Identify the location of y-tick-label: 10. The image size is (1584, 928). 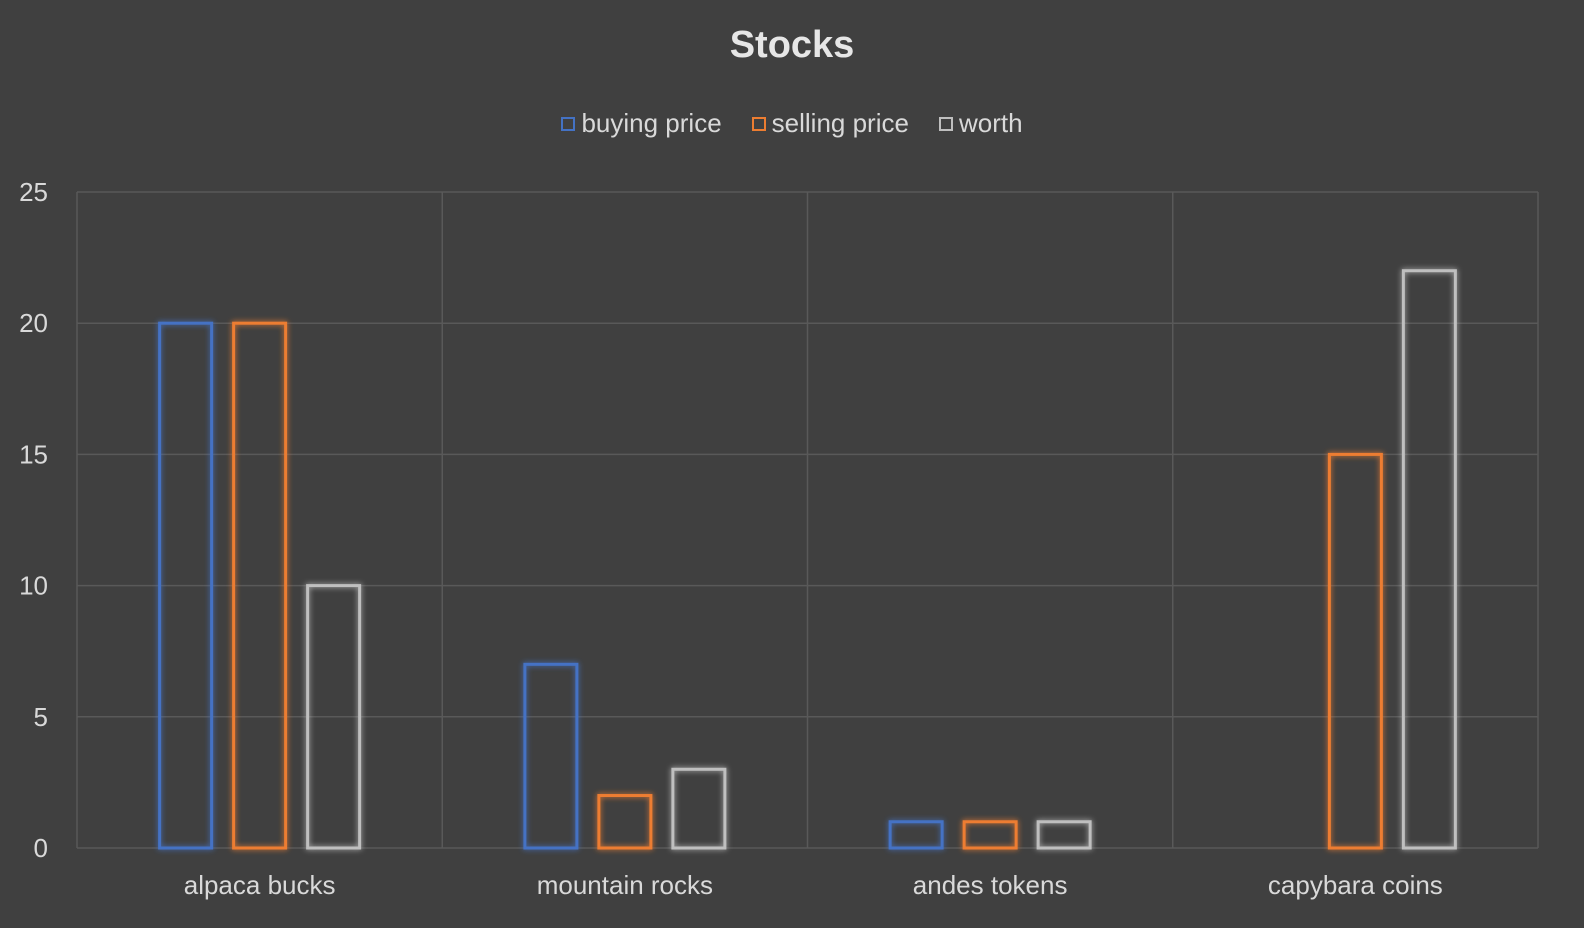
(33, 586).